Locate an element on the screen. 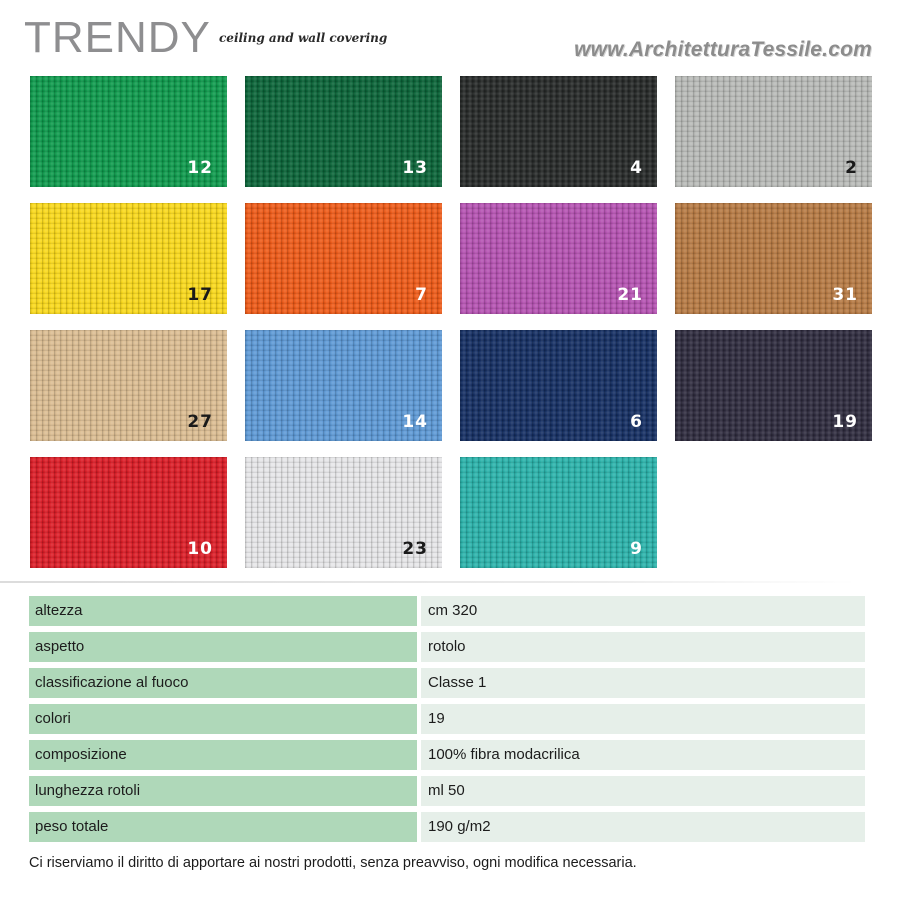 The height and width of the screenshot is (900, 900). spec-row: colori 19 is located at coordinates (447, 719).